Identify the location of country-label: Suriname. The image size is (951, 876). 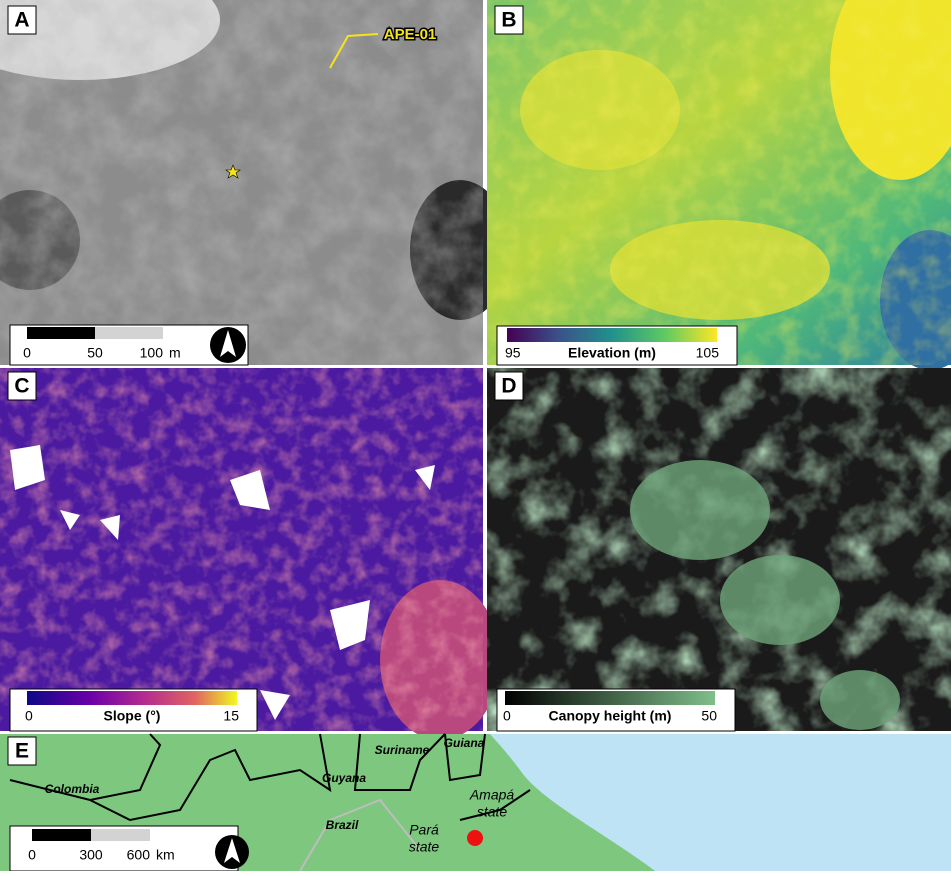
(402, 750).